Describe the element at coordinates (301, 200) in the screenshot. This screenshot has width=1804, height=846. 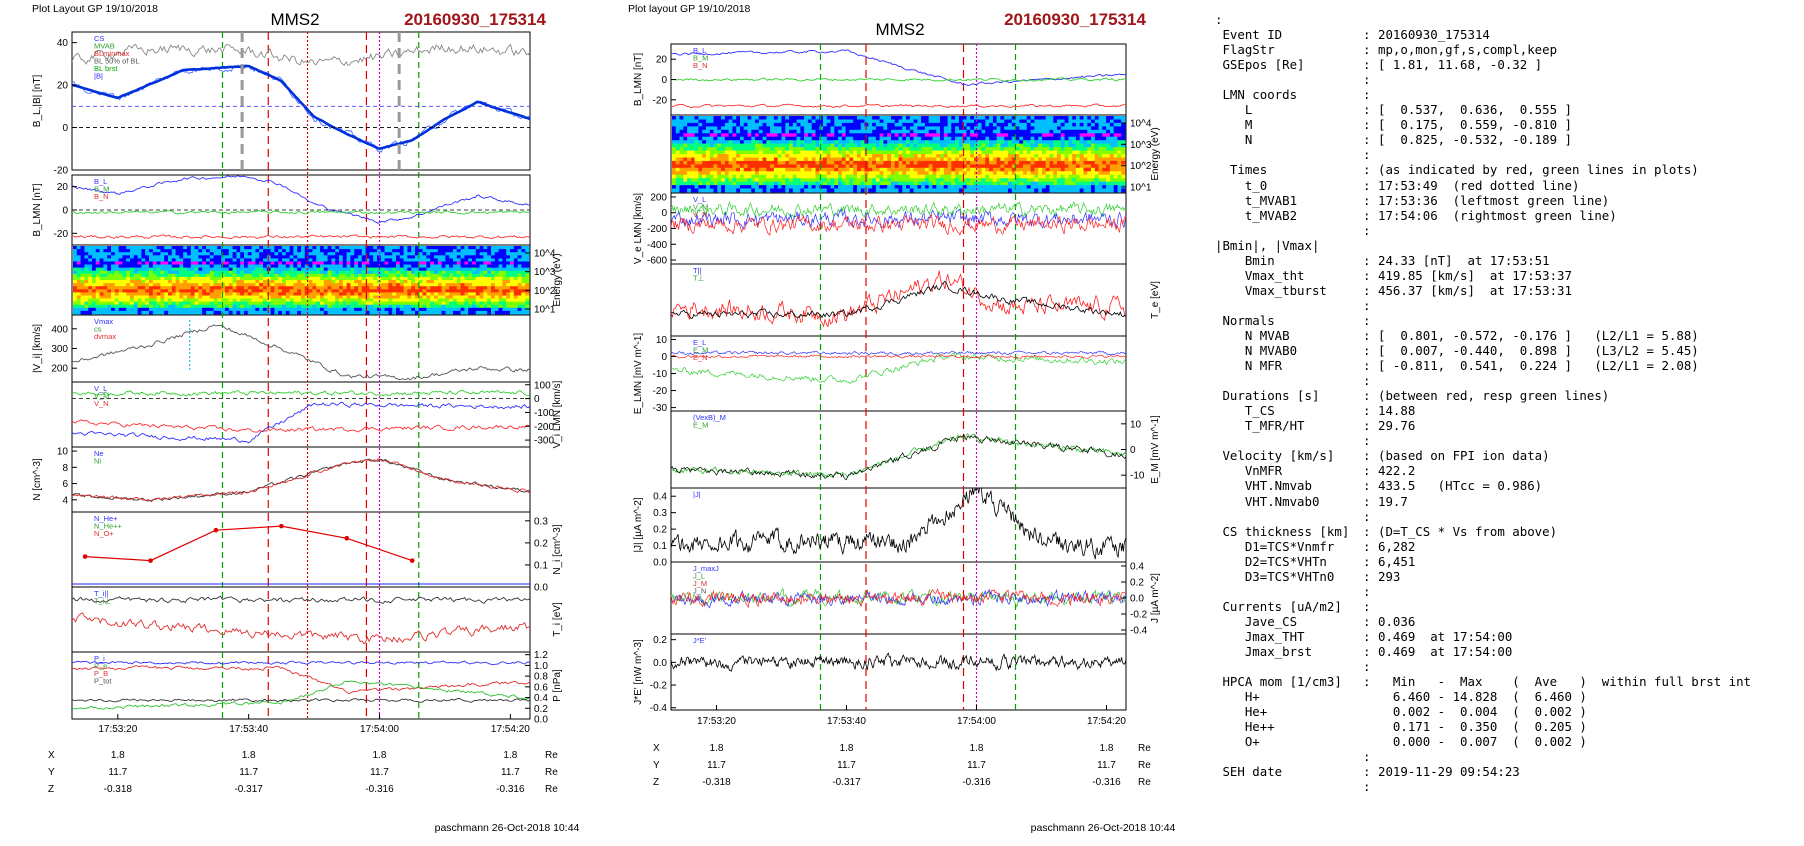
I see `bl-component-line` at that location.